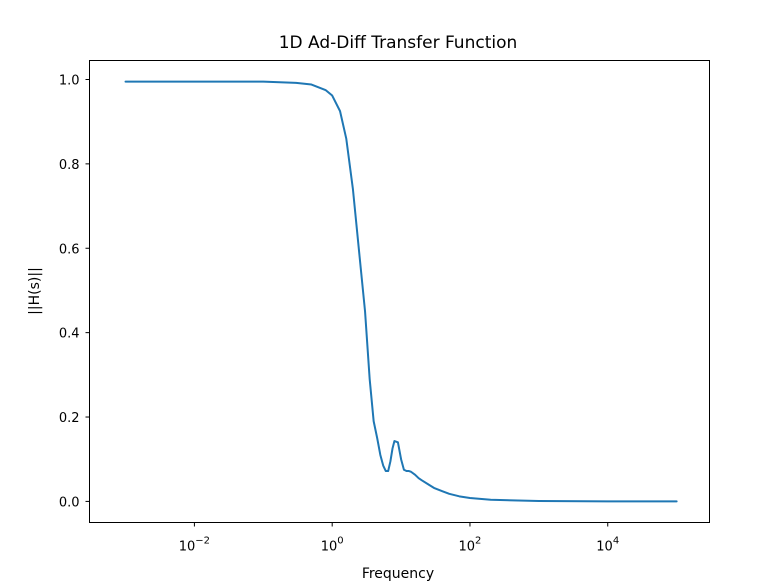 This screenshot has width=775, height=588. Describe the element at coordinates (616, 541) in the screenshot. I see `x-tick-exponent: 4` at that location.